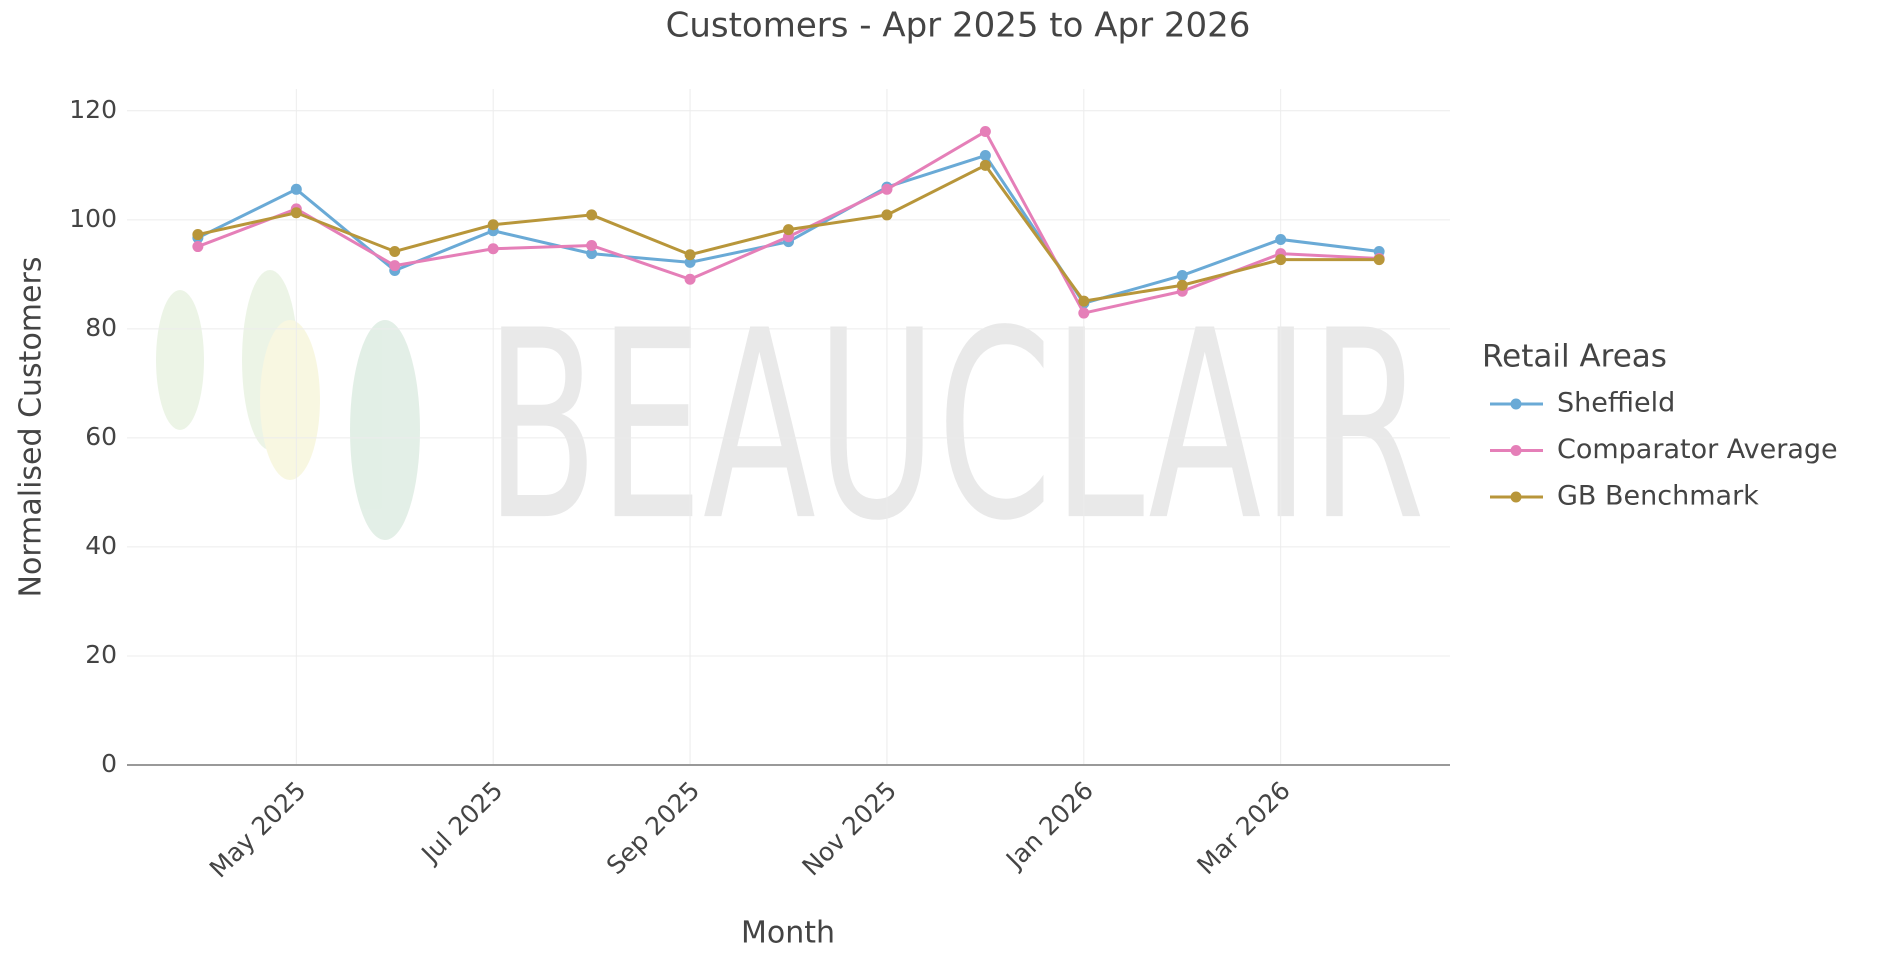 The width and height of the screenshot is (1902, 954). What do you see at coordinates (101, 436) in the screenshot?
I see `y-tick-label: 60` at bounding box center [101, 436].